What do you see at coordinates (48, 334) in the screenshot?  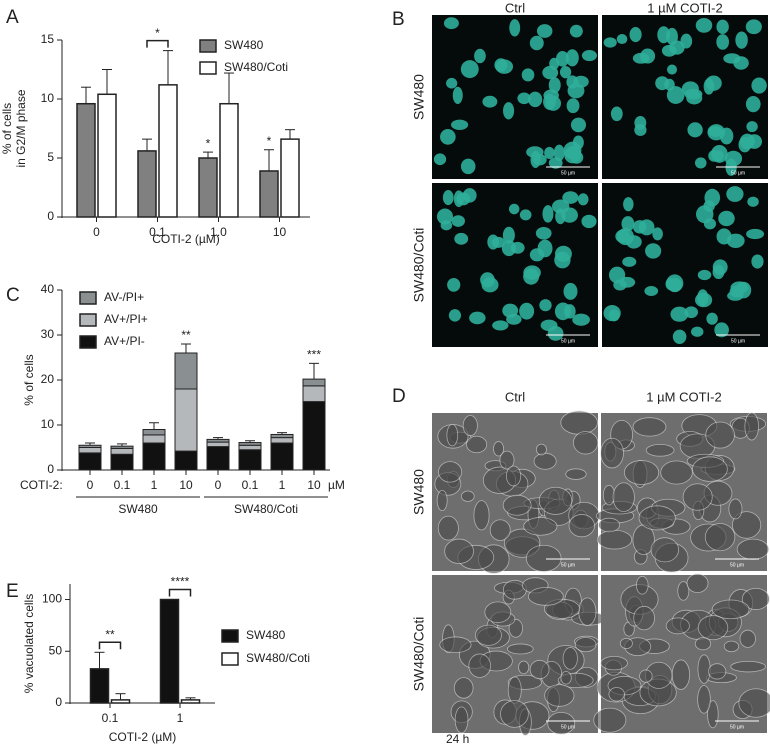 I see `y-tick-label: 30` at bounding box center [48, 334].